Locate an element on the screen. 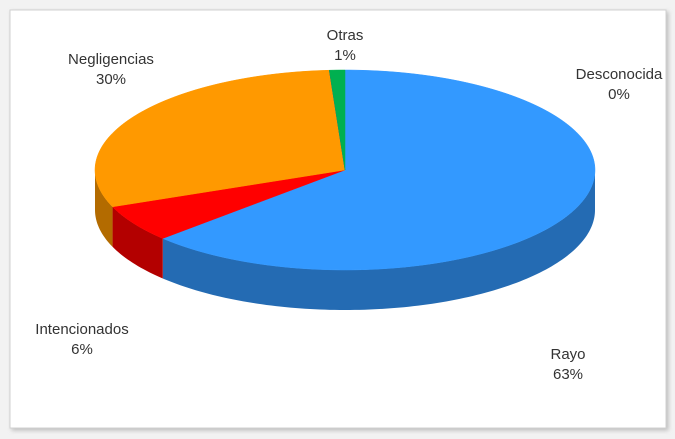 The height and width of the screenshot is (439, 675). value-label: 6% is located at coordinates (82, 349).